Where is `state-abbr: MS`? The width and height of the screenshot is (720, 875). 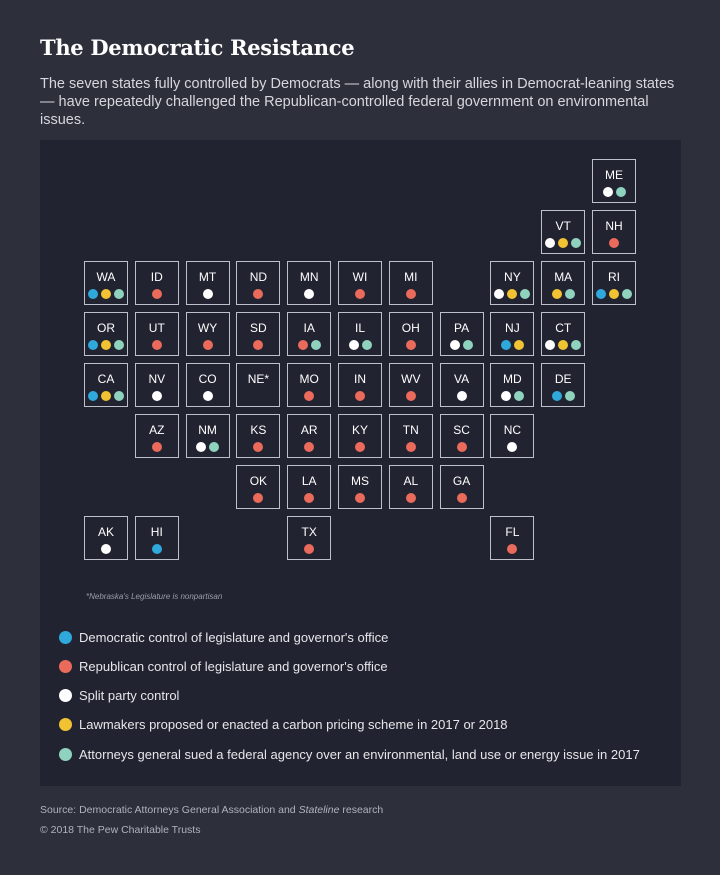 state-abbr: MS is located at coordinates (360, 481).